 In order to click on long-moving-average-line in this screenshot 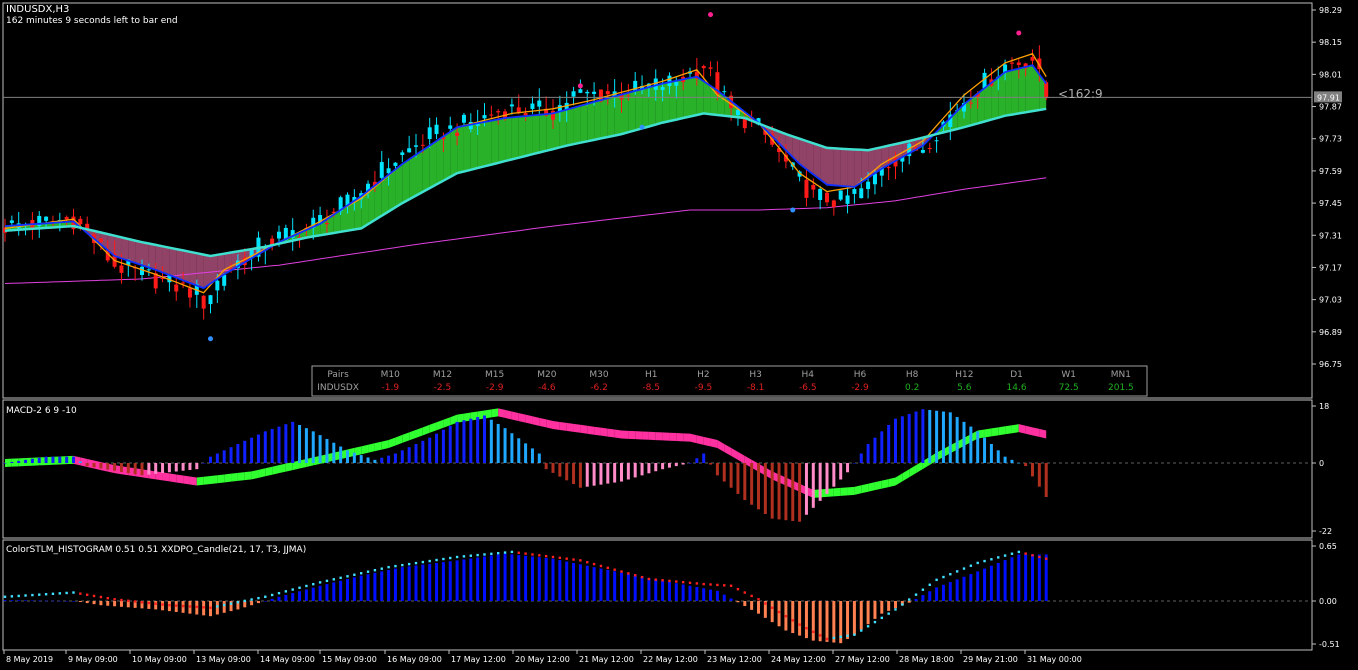, I will do `click(525, 230)`.